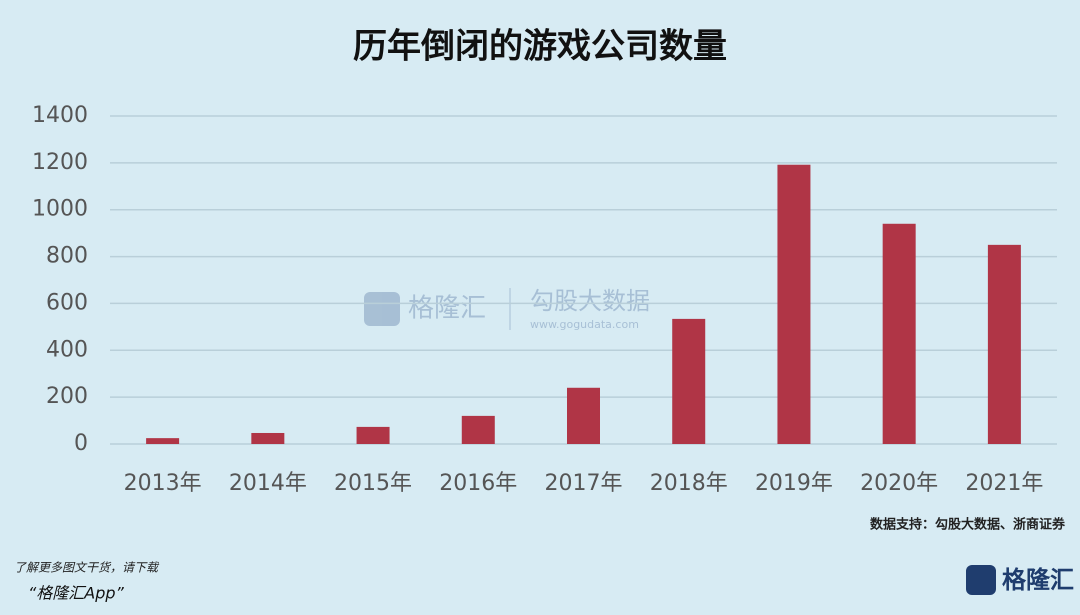  Describe the element at coordinates (87, 568) in the screenshot. I see `footer-line1: 了解更多图文干货，请下载` at that location.